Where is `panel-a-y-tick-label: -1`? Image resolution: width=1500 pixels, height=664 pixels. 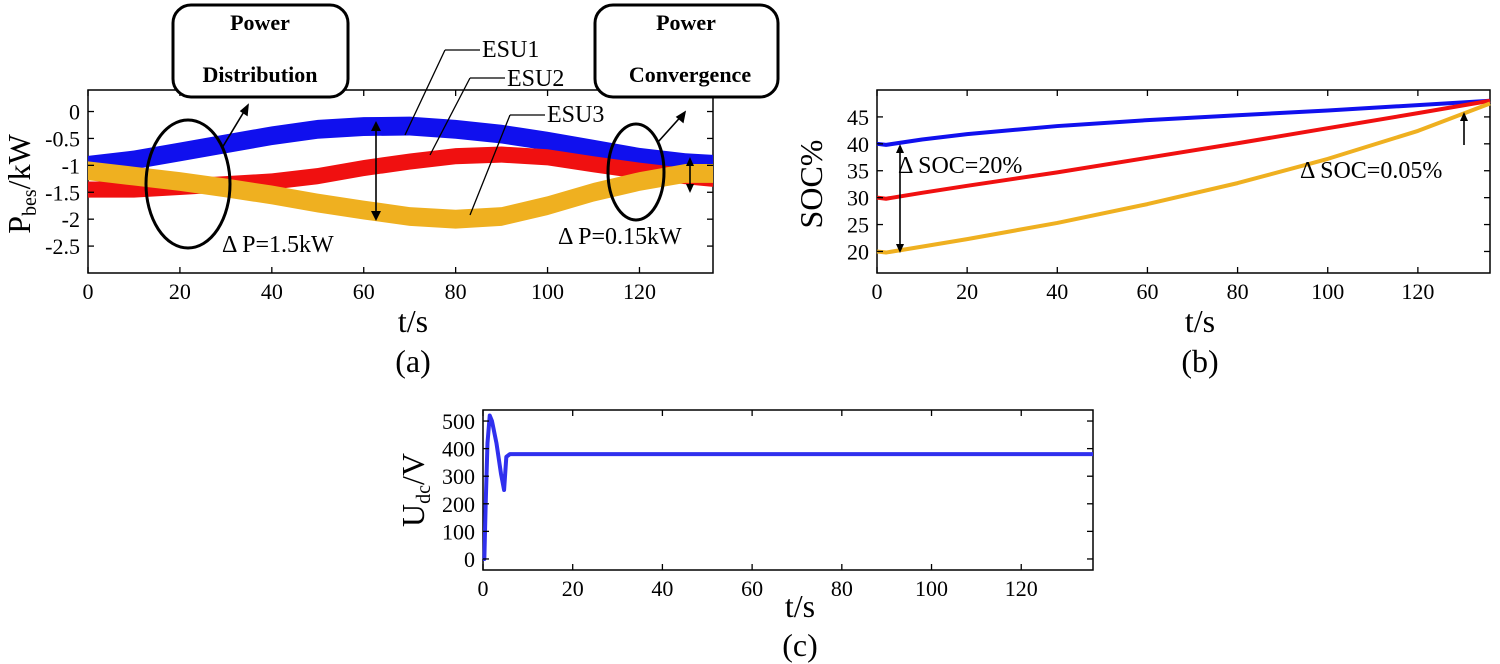 panel-a-y-tick-label: -1 is located at coordinates (71, 165).